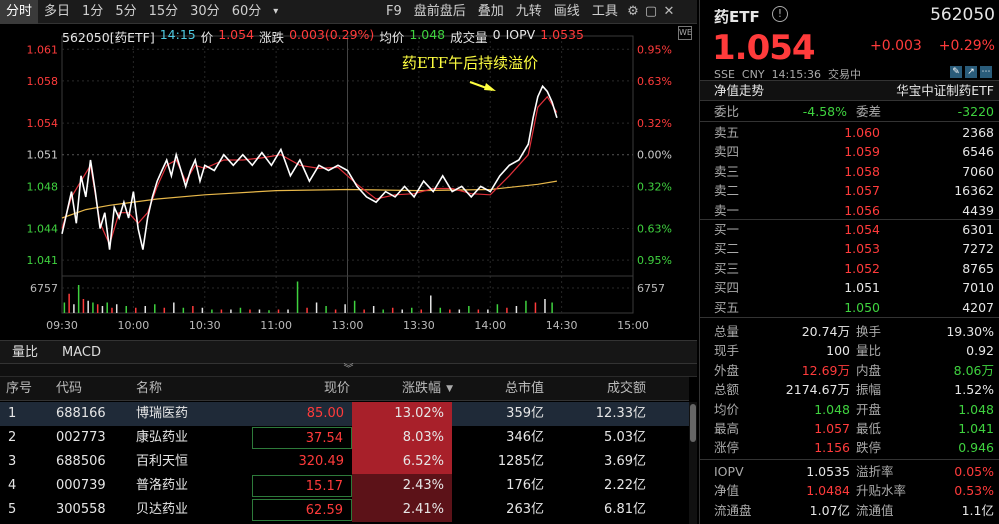  I want to click on ask-row-5: 卖一 1.056 4439, so click(849, 210).